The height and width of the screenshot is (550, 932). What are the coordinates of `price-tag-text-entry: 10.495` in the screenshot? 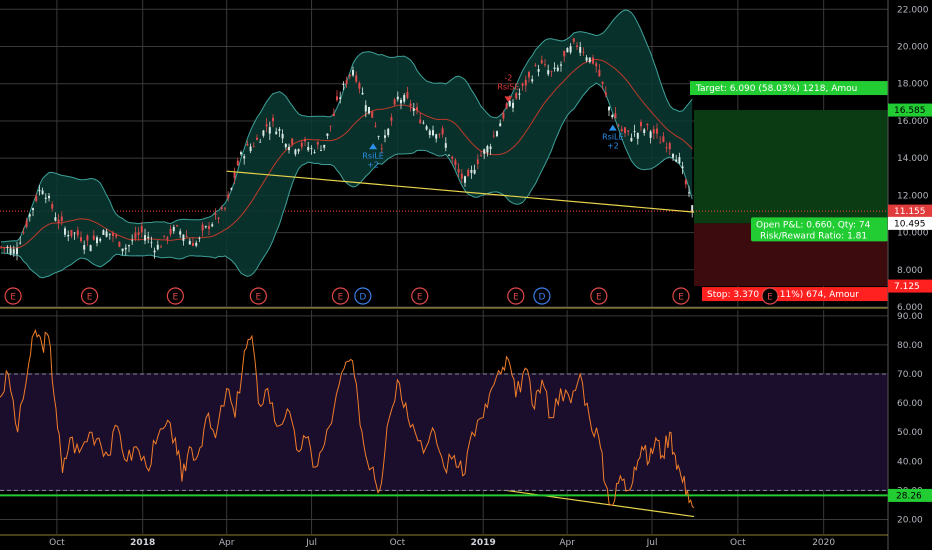 It's located at (910, 224).